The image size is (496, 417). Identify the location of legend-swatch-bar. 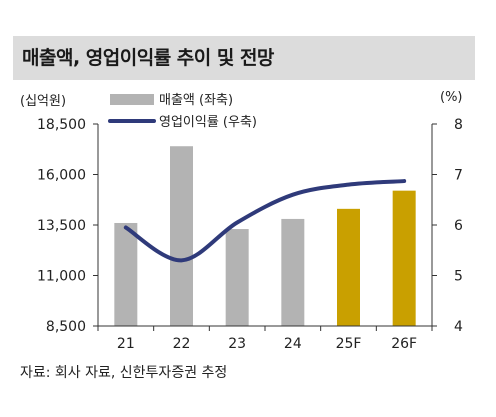
(132, 99).